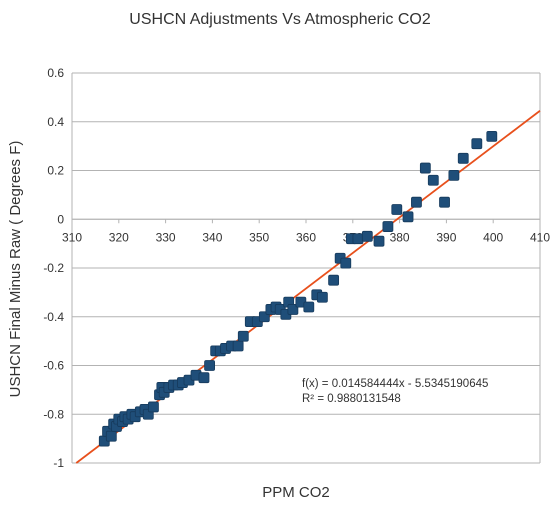 The width and height of the screenshot is (559, 513). Describe the element at coordinates (540, 237) in the screenshot. I see `x-tick-label: 410` at that location.